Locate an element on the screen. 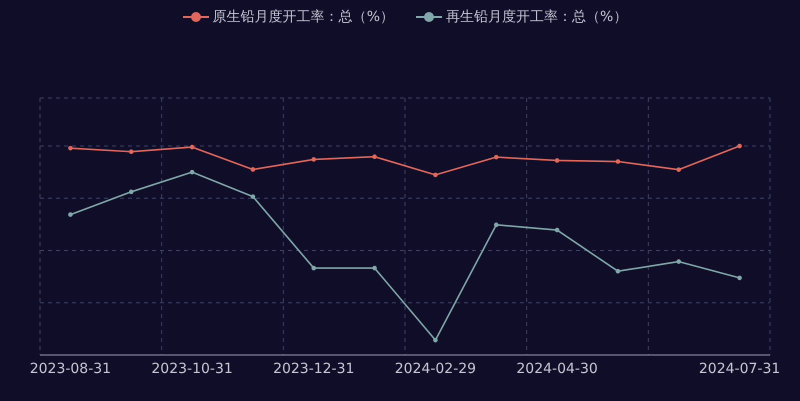  x-tick-label: 2024-04-30 is located at coordinates (557, 368).